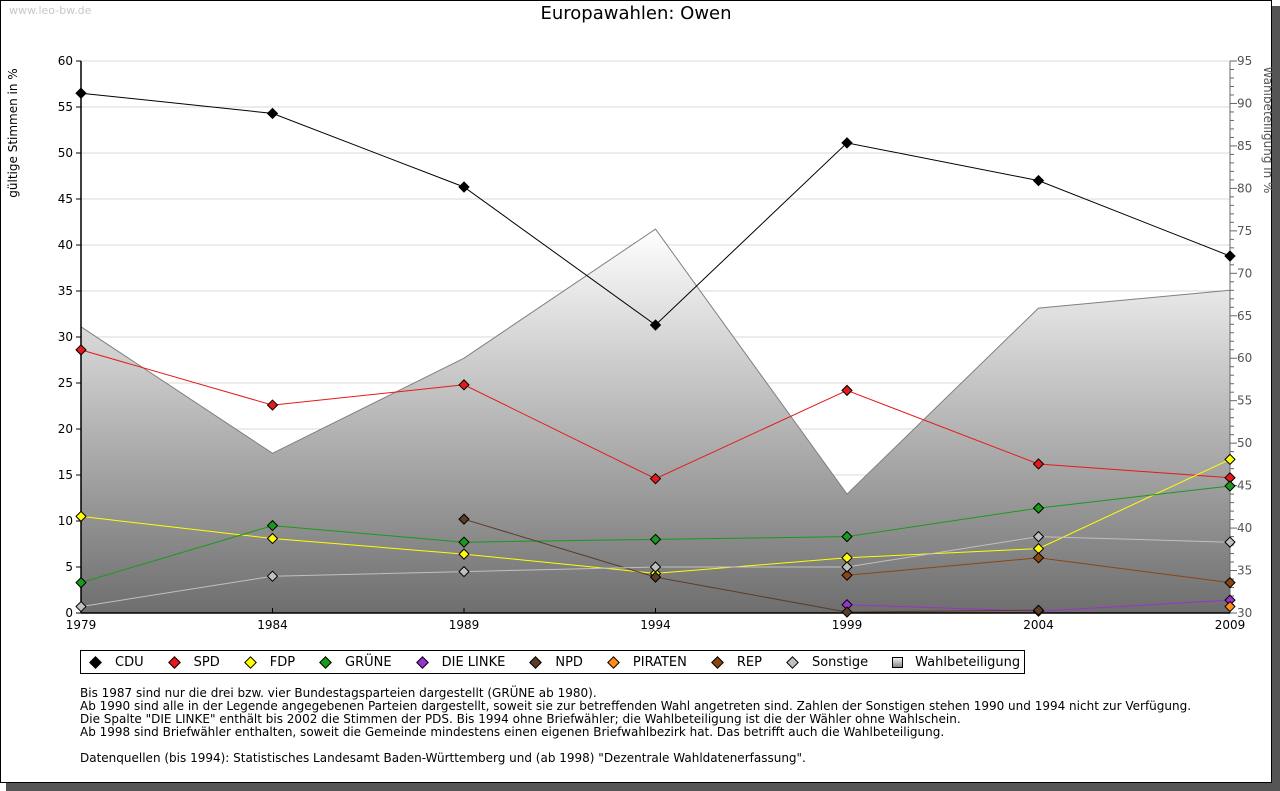 The width and height of the screenshot is (1280, 791). Describe the element at coordinates (1244, 613) in the screenshot. I see `y-tick-label-right: 30` at that location.